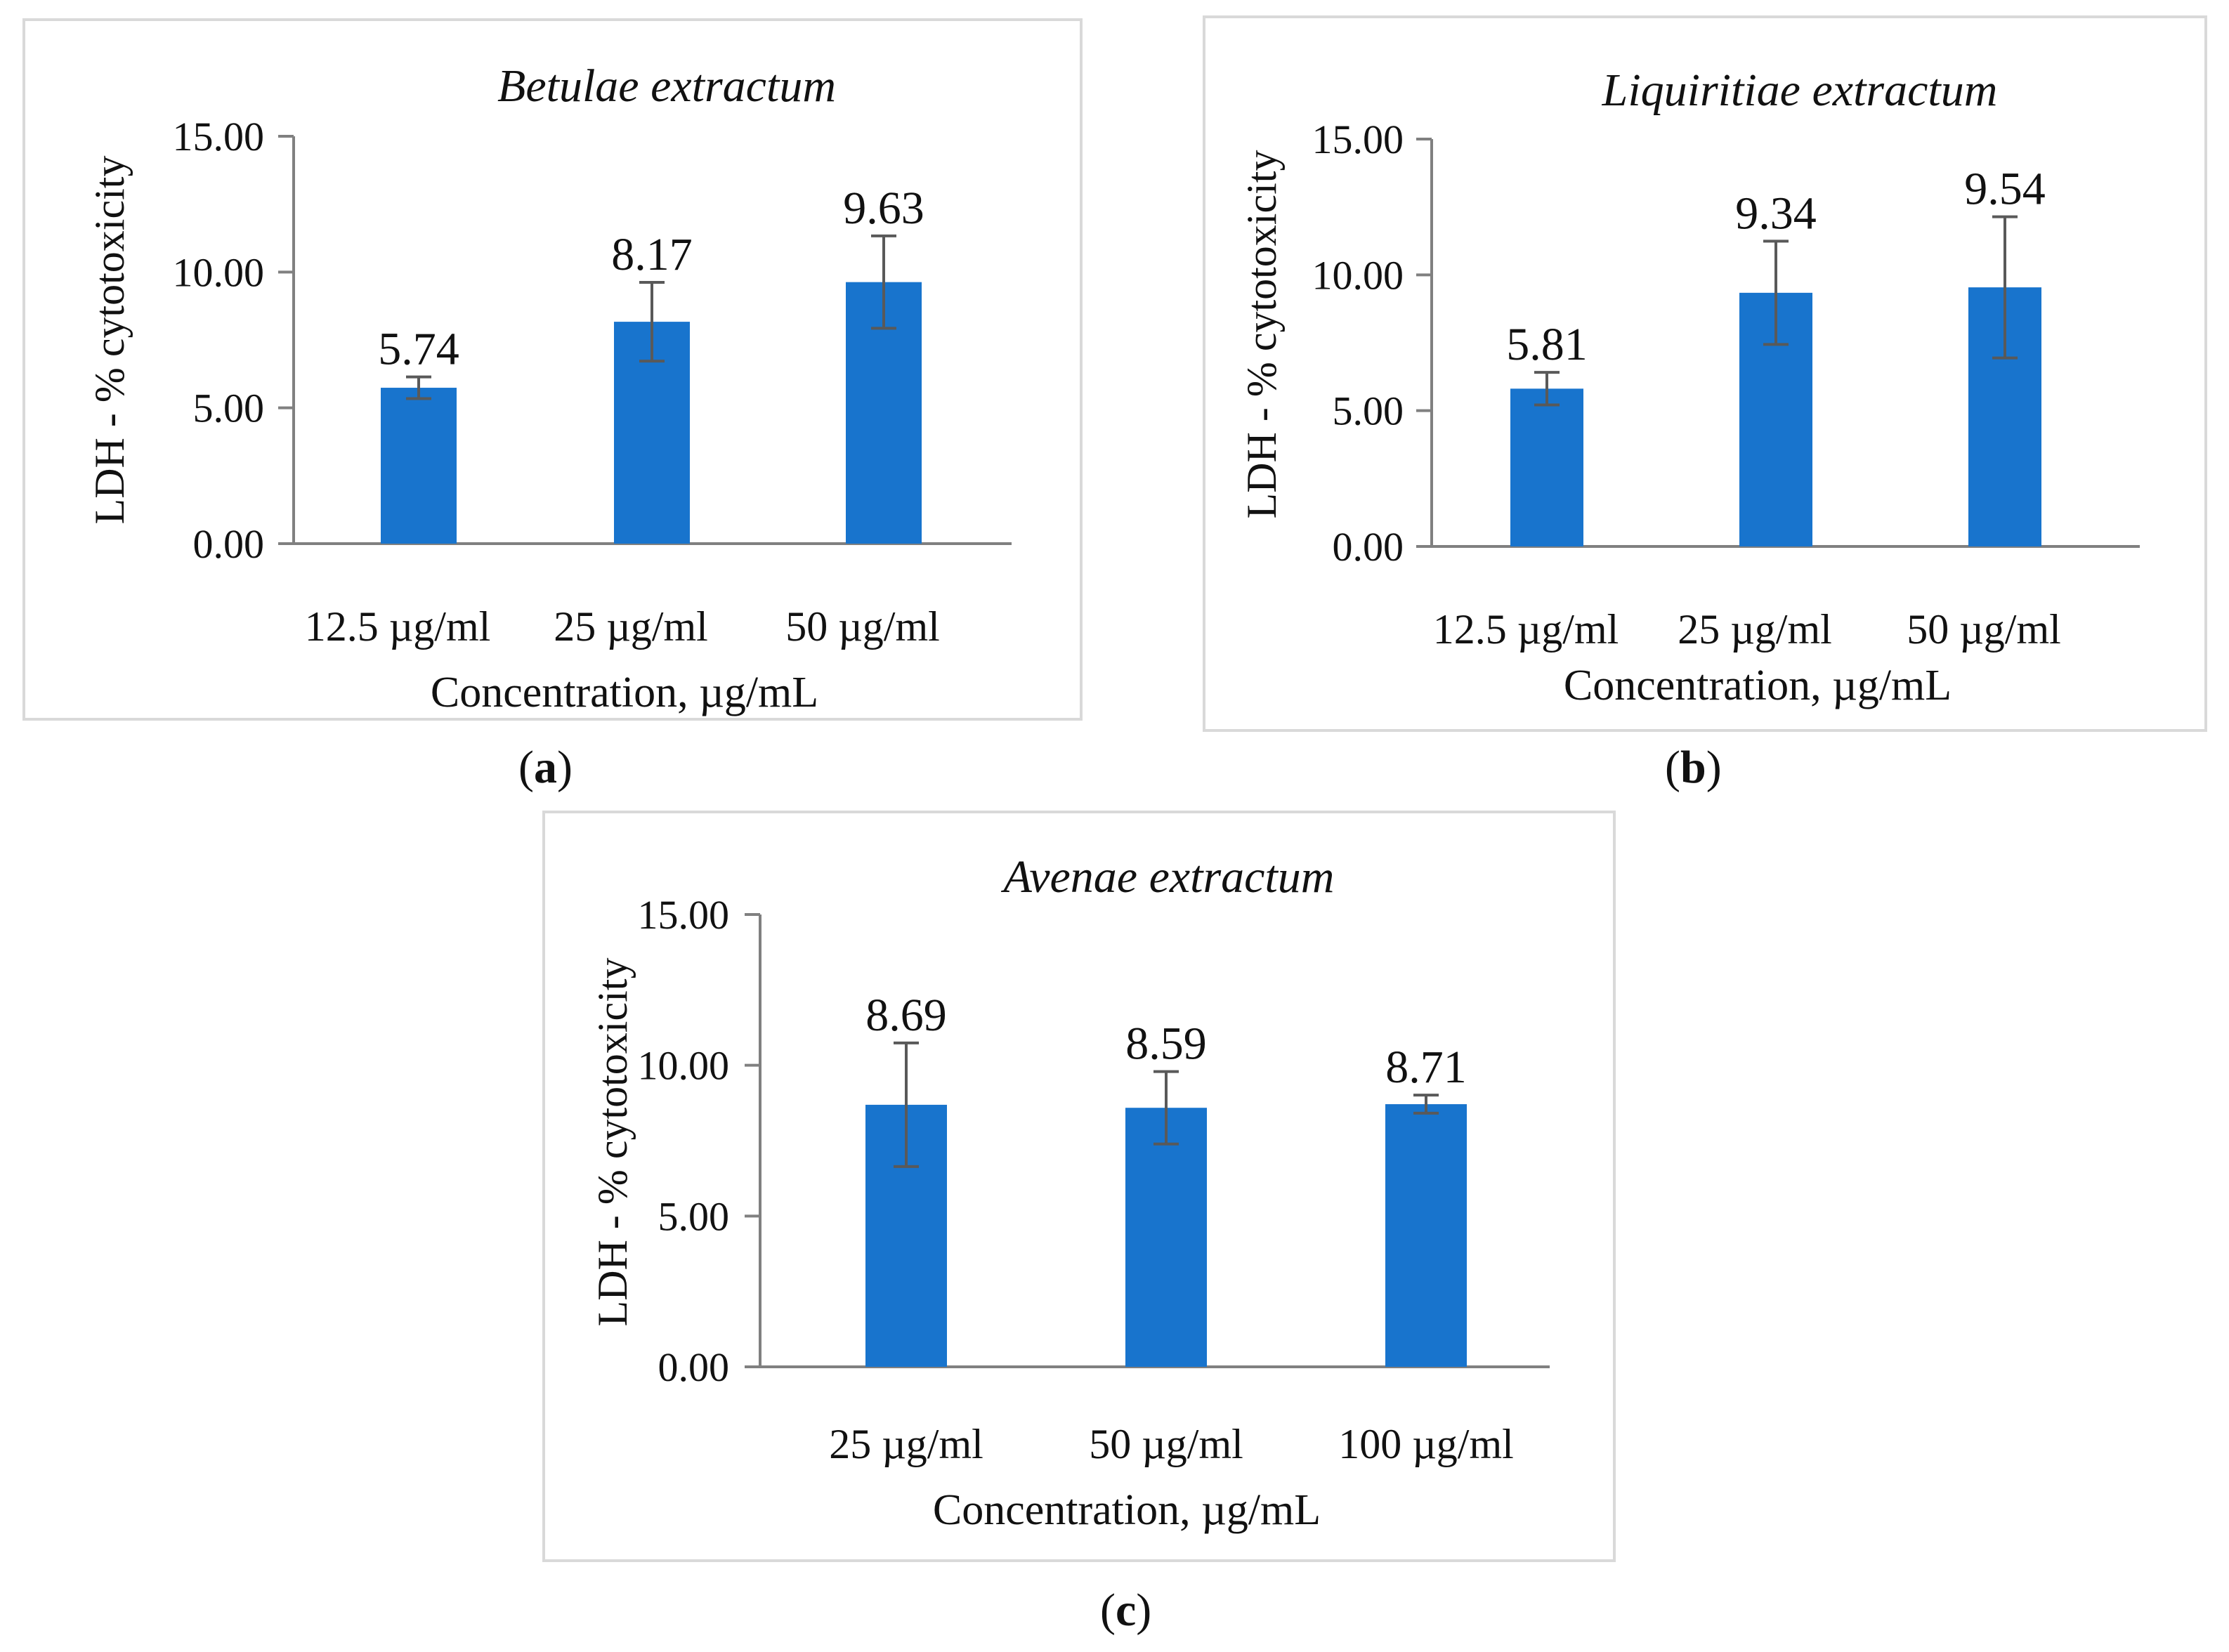 The image size is (2229, 1652). What do you see at coordinates (1144, 1610) in the screenshot?
I see `panel-label-c-close: )` at bounding box center [1144, 1610].